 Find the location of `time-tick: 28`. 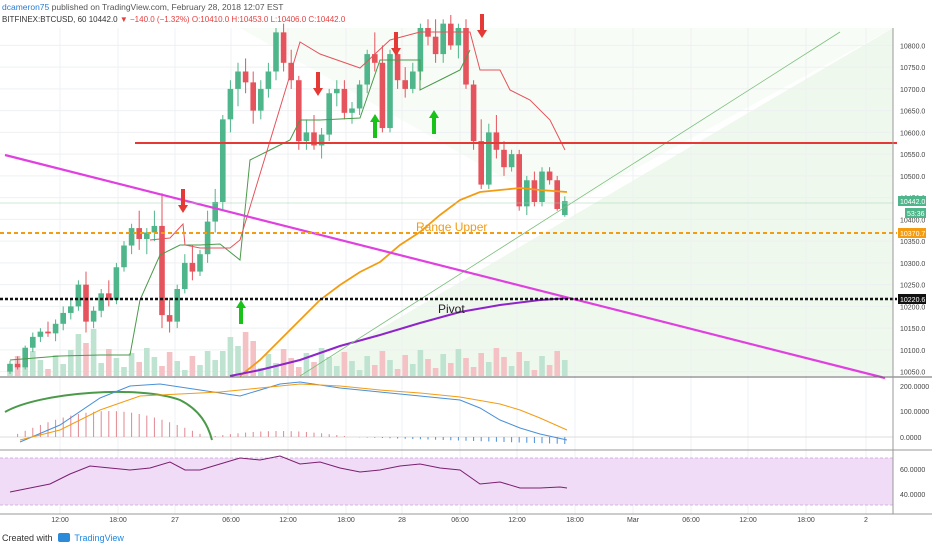

time-tick: 28 is located at coordinates (402, 520).